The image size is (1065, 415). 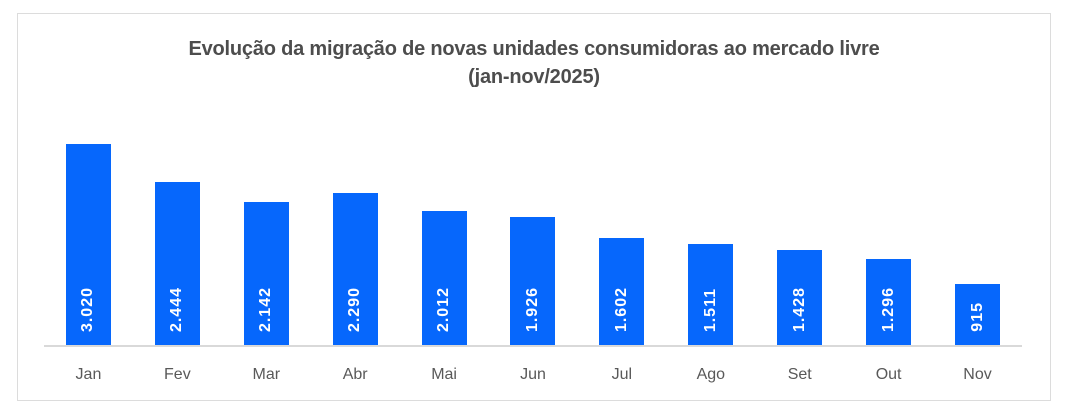 I want to click on bar-slot-out: 1.296, so click(x=888, y=179).